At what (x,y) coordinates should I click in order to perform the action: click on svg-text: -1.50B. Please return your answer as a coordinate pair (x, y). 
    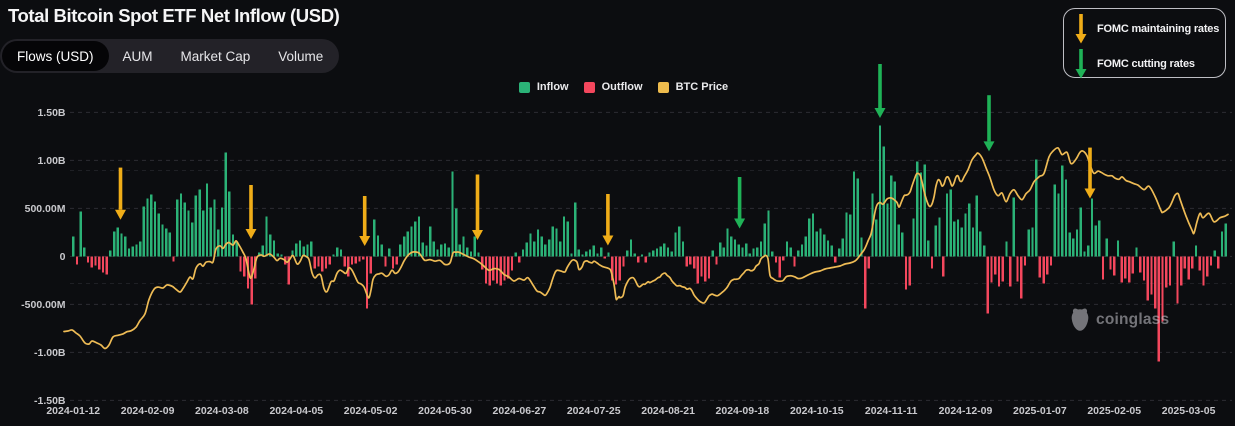
    Looking at the image, I should click on (50, 401).